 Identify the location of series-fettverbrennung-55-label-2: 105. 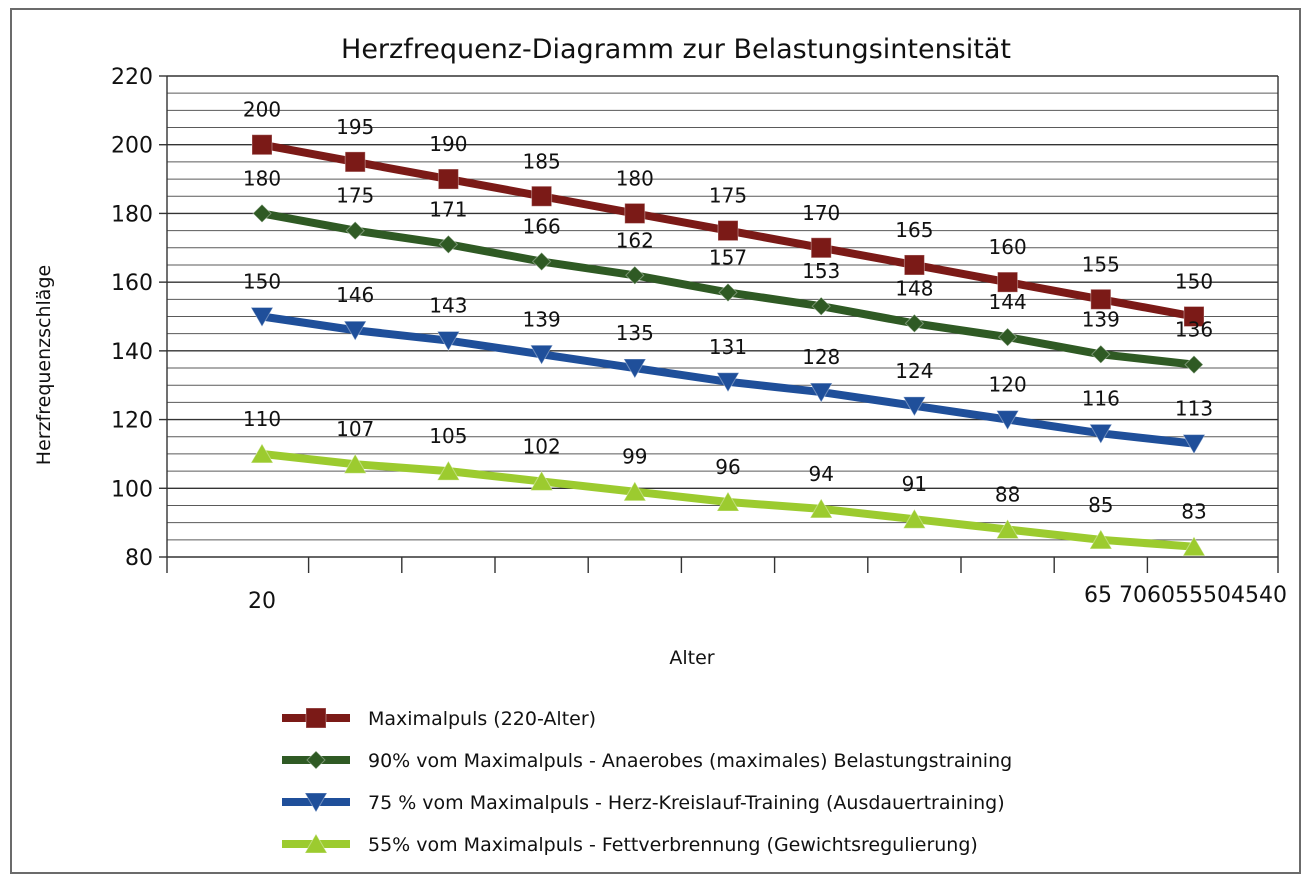
(448, 436).